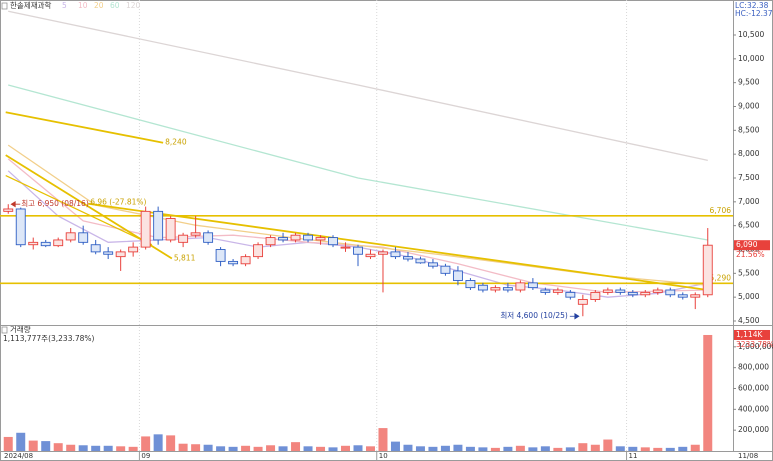 The width and height of the screenshot is (773, 461). I want to click on horizontal-line-label: 5,290, so click(721, 277).